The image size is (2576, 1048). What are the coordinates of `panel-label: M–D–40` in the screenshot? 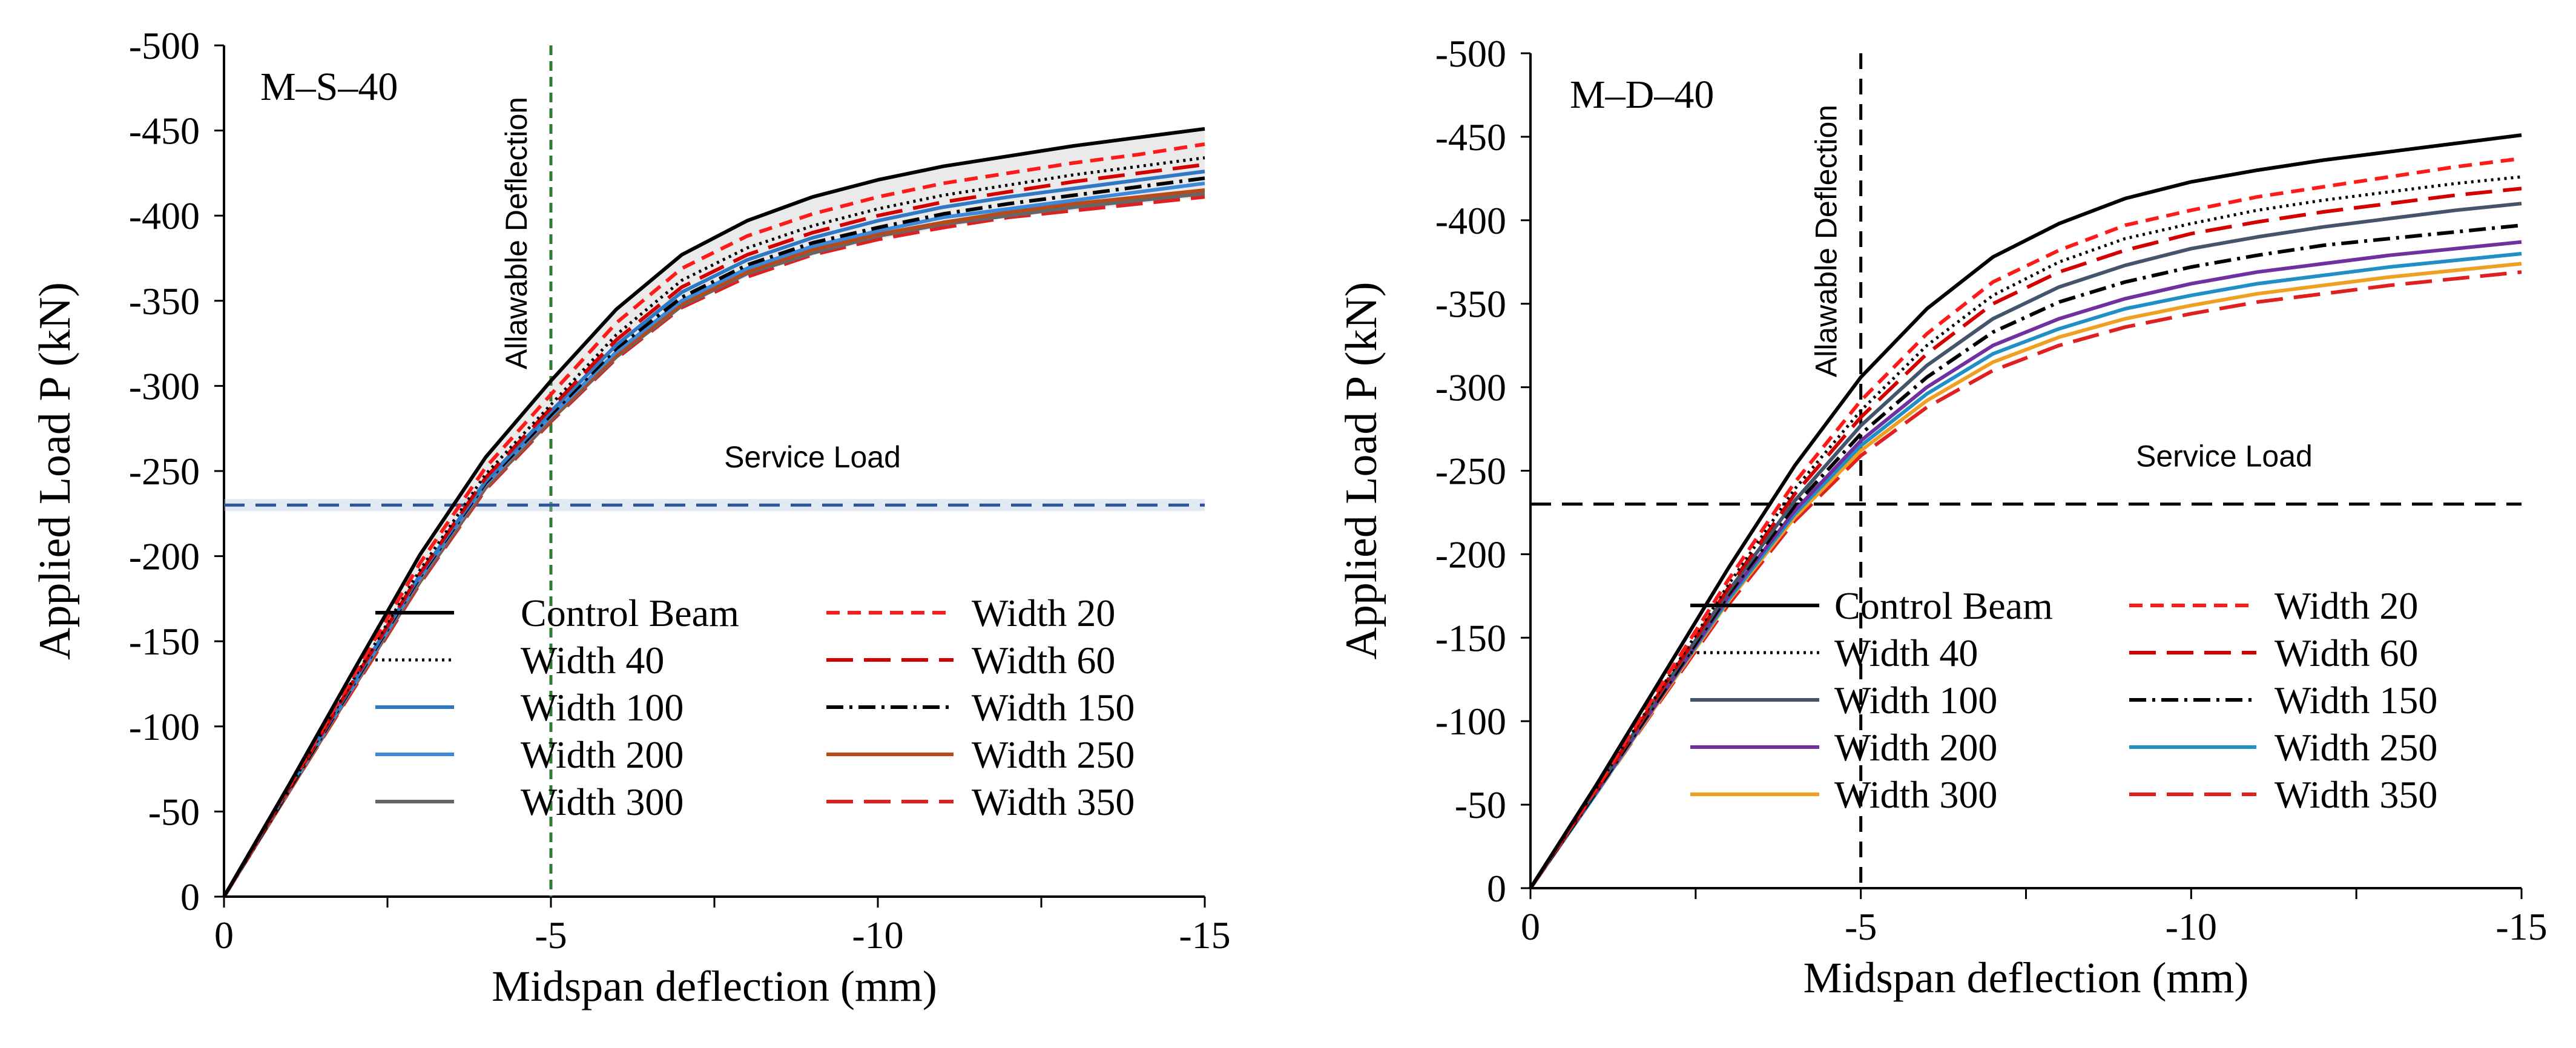 It's located at (1642, 95).